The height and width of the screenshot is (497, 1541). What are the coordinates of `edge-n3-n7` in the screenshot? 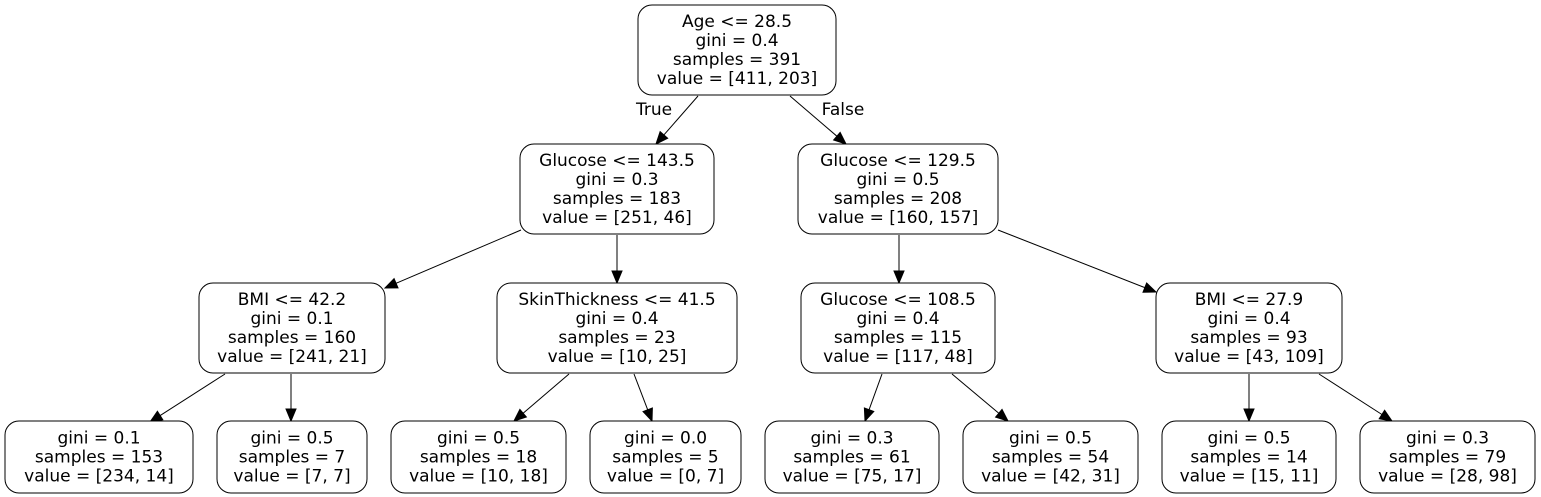 It's located at (187, 398).